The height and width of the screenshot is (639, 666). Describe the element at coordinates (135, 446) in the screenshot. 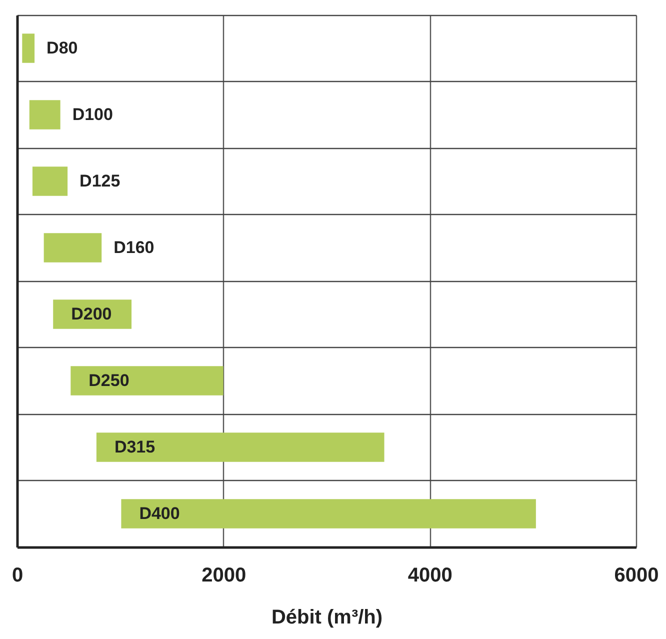

I see `y-tick-label: D315` at that location.